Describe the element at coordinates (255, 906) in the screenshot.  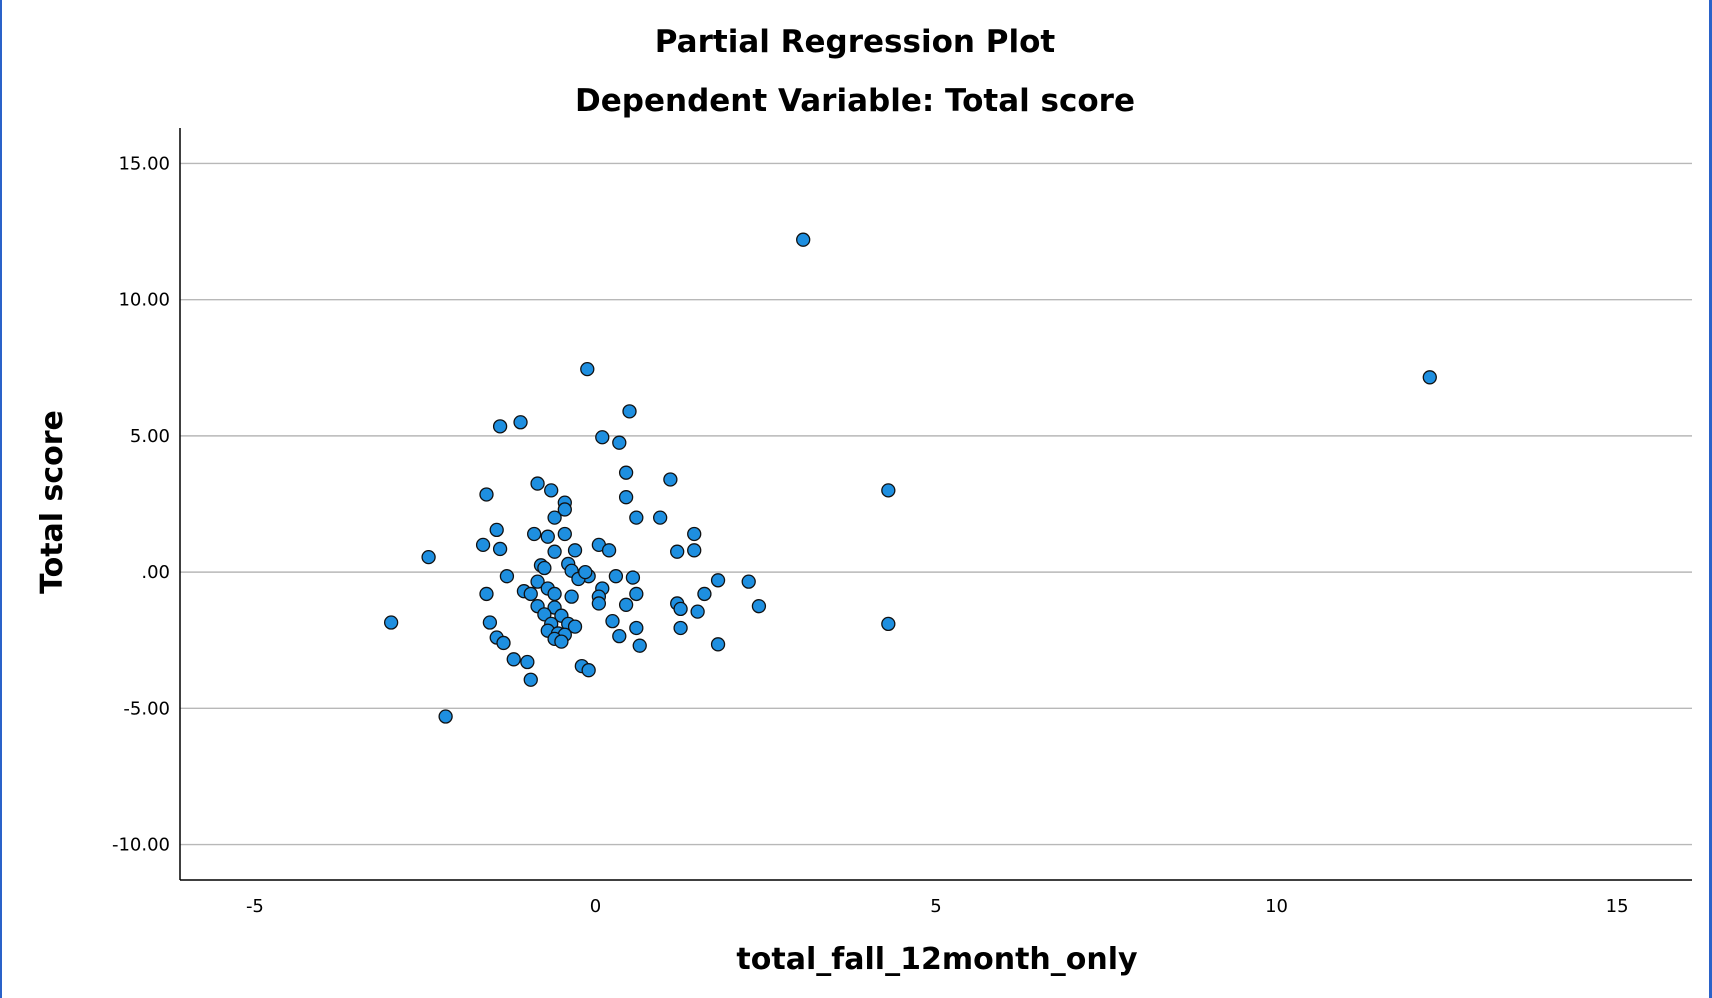
I see `x-tick-label: -5` at that location.